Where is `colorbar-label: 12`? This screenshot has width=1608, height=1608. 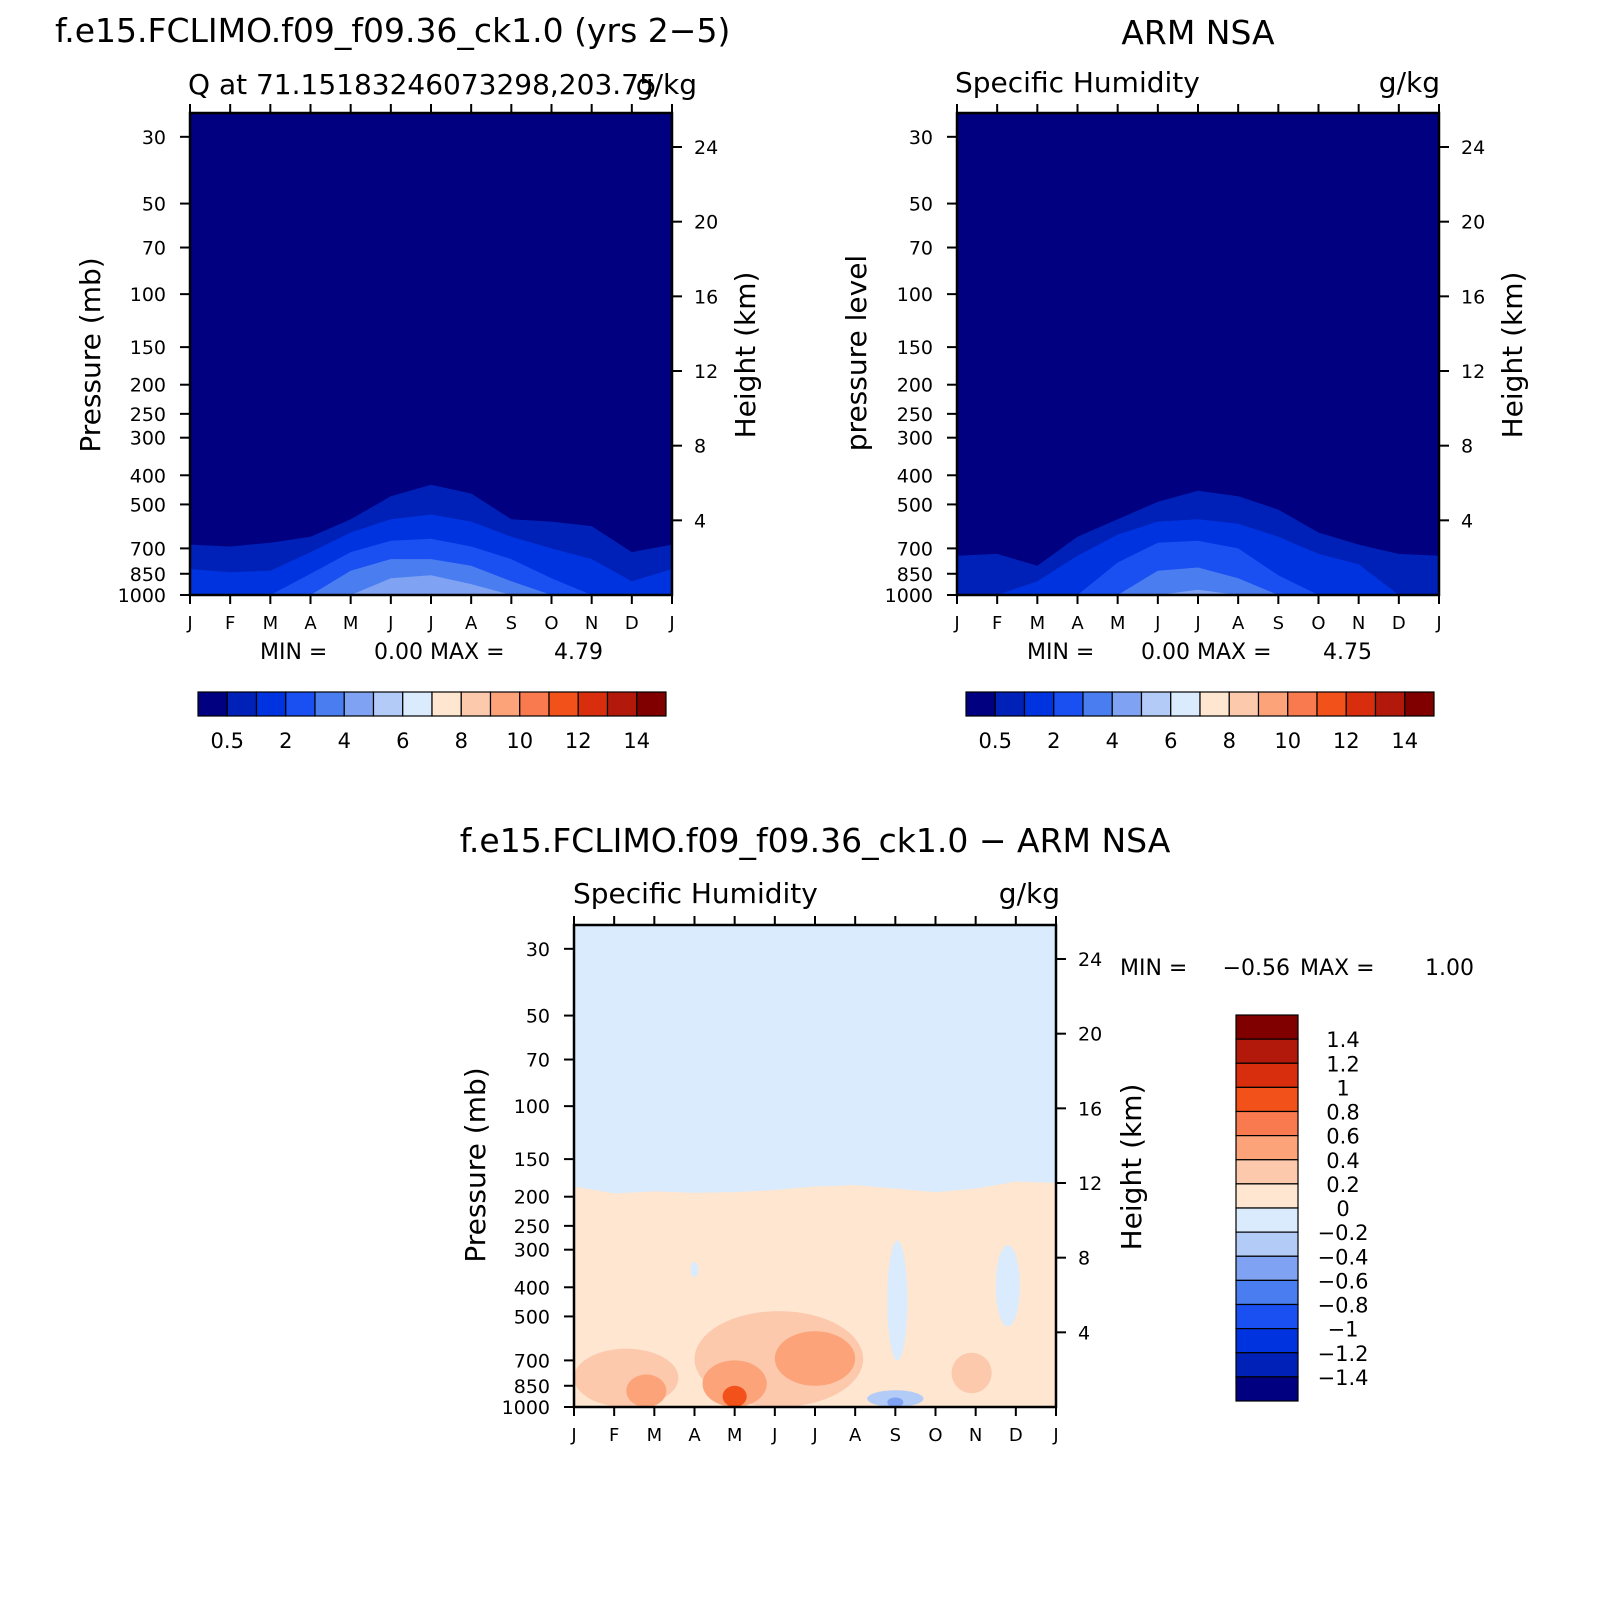 colorbar-label: 12 is located at coordinates (578, 741).